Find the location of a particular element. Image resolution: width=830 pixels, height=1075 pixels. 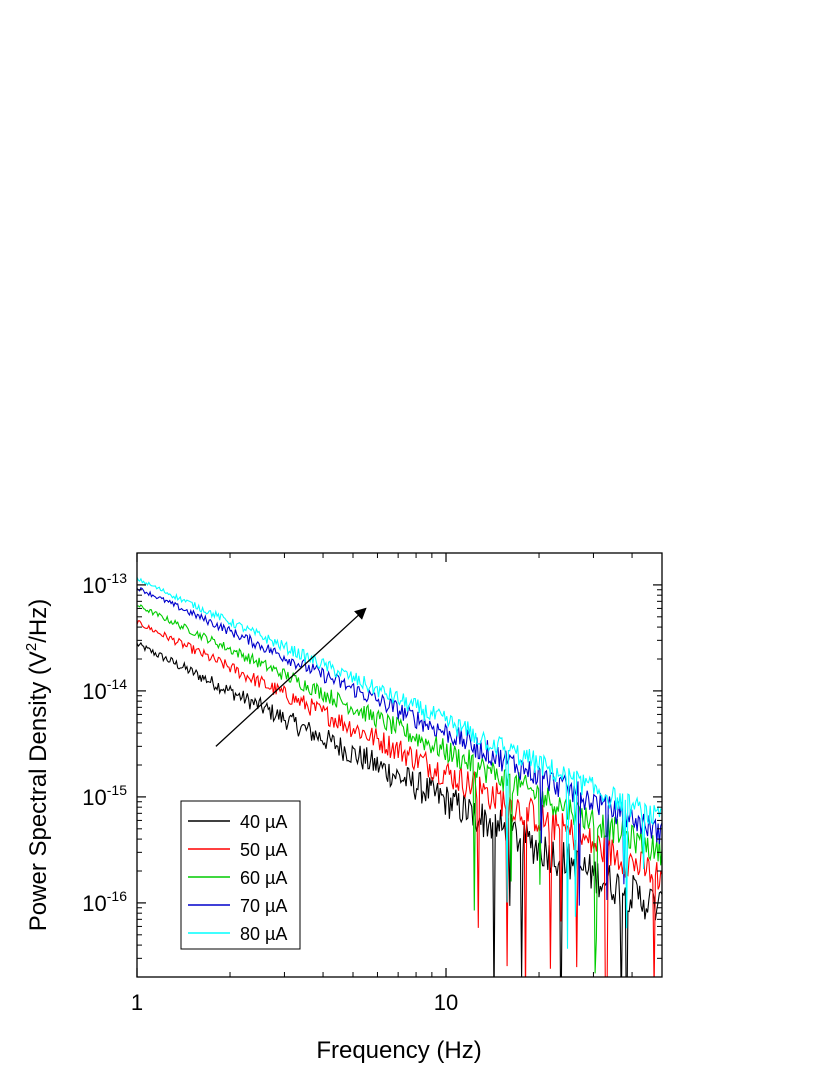

legend-label-4: 70 µA is located at coordinates (263, 906).